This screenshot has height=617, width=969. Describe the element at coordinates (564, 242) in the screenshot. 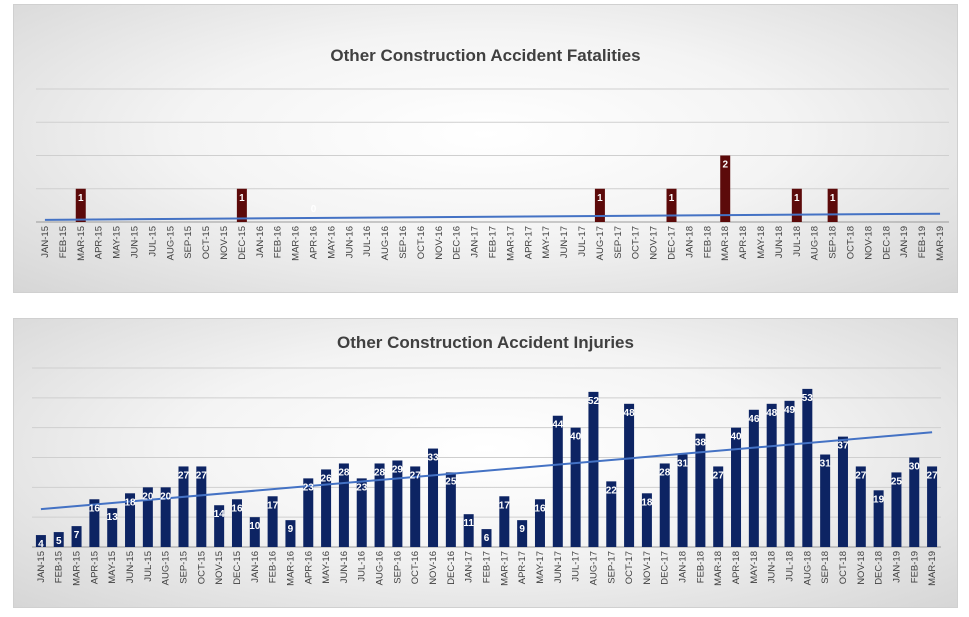

I see `x-tick-label: JUN-17` at that location.